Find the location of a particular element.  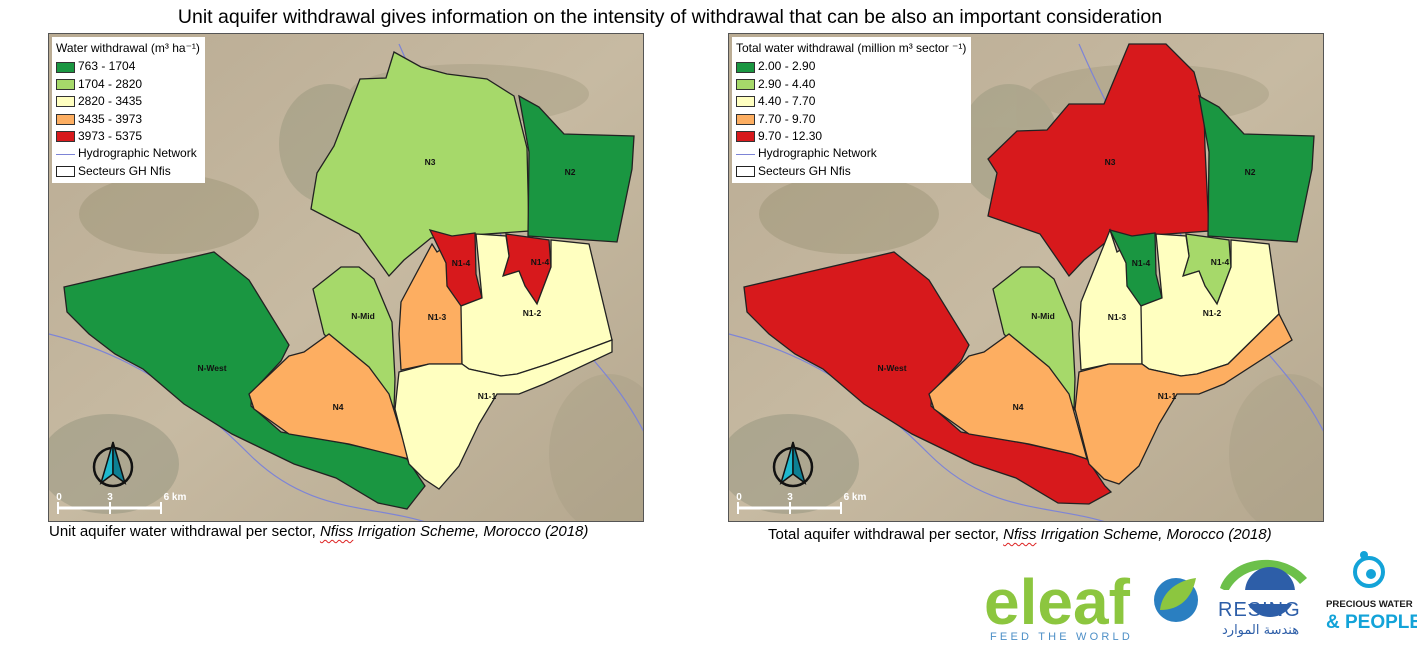

legend-label: 2.00 - 2.90 is located at coordinates (787, 66).